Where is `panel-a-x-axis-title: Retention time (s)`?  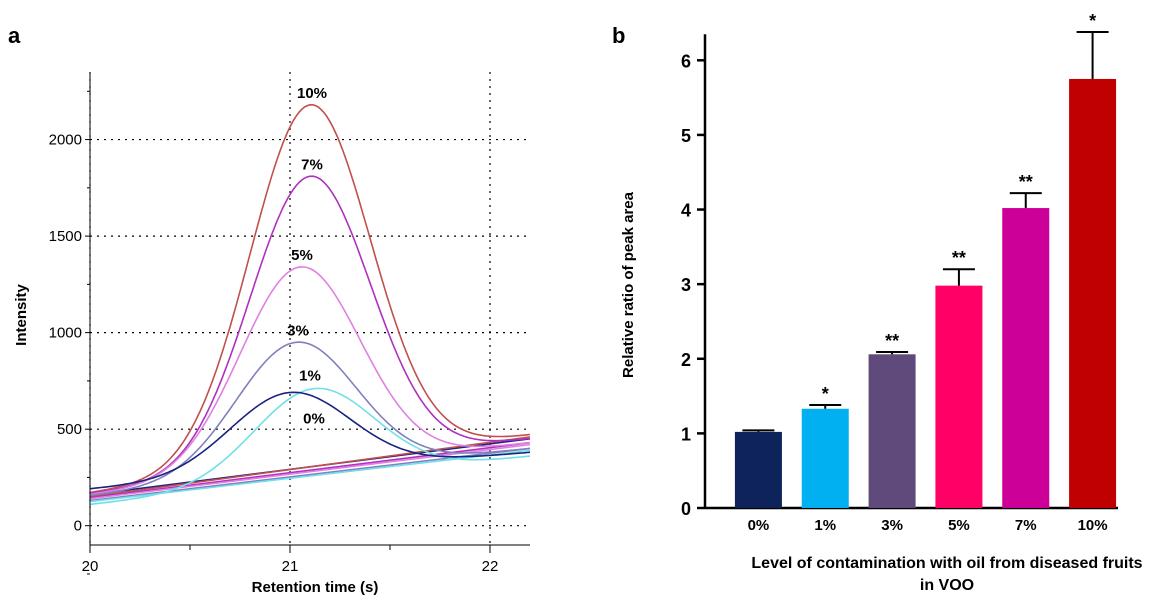 panel-a-x-axis-title: Retention time (s) is located at coordinates (315, 587).